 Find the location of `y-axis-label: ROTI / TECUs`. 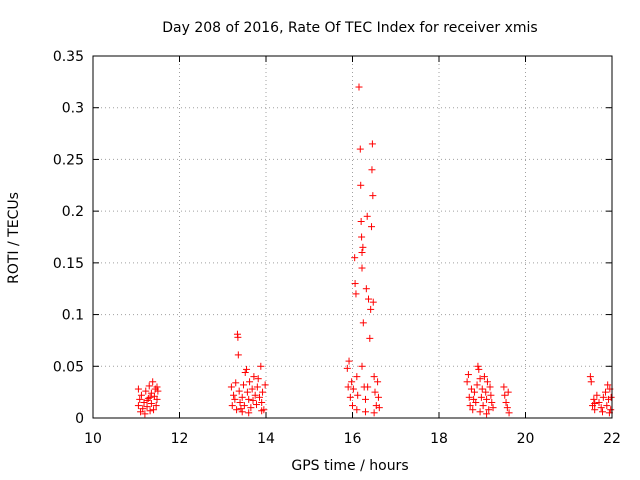

y-axis-label: ROTI / TECUs is located at coordinates (14, 238).